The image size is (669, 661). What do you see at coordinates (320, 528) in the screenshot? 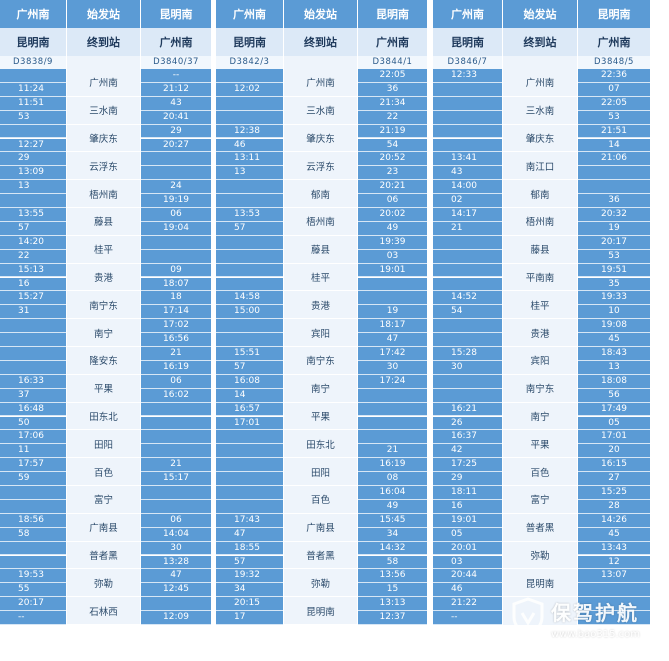
I see `station-name: 广南县` at bounding box center [320, 528].